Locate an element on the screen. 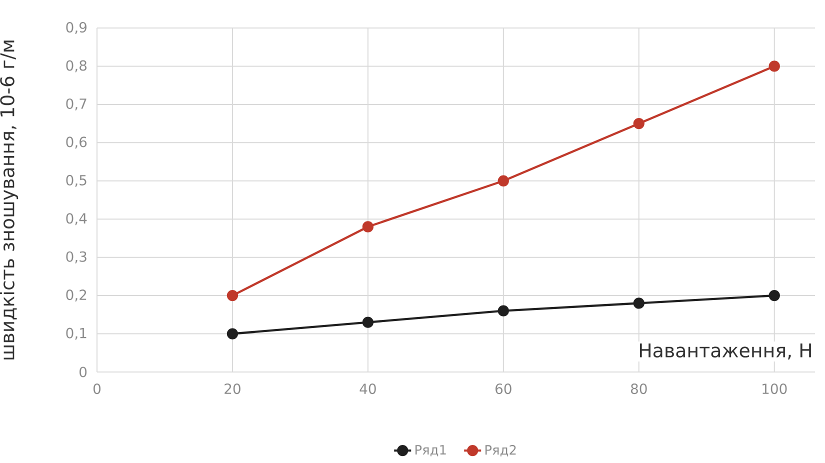  y-tick-label: 0,9 is located at coordinates (76, 28).